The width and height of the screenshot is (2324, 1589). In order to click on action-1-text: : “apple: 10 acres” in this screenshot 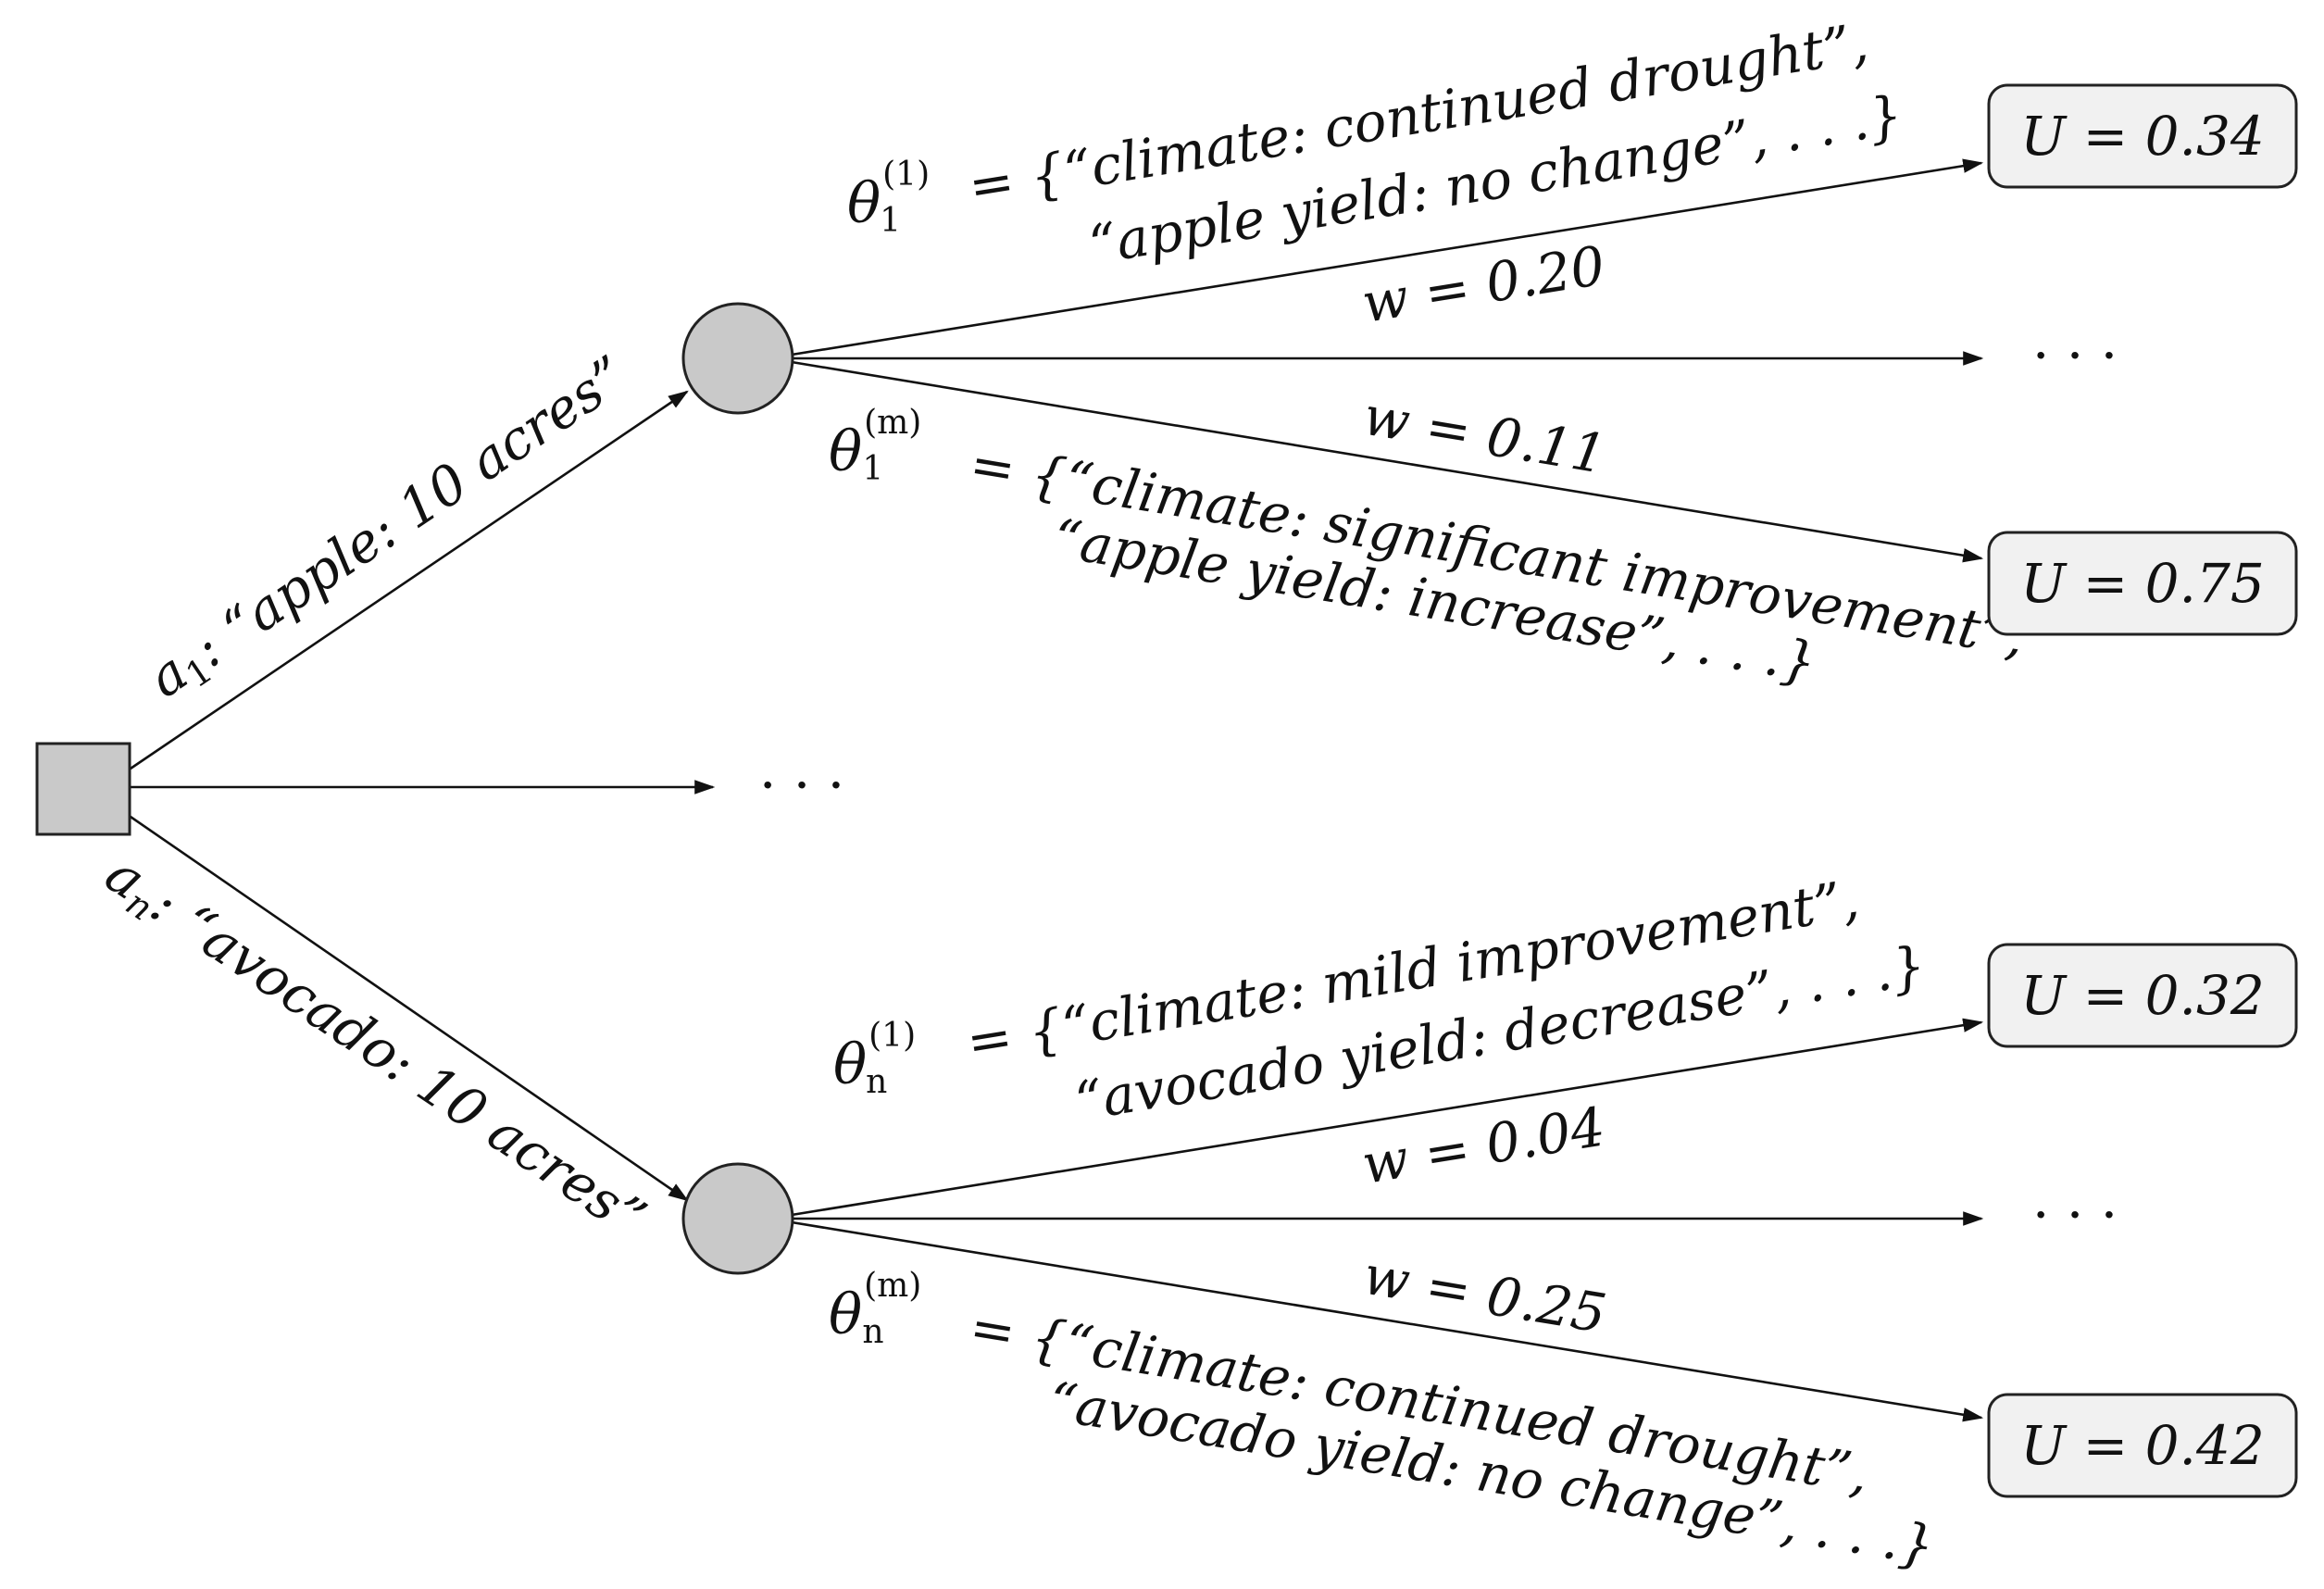, I will do `click(410, 512)`.